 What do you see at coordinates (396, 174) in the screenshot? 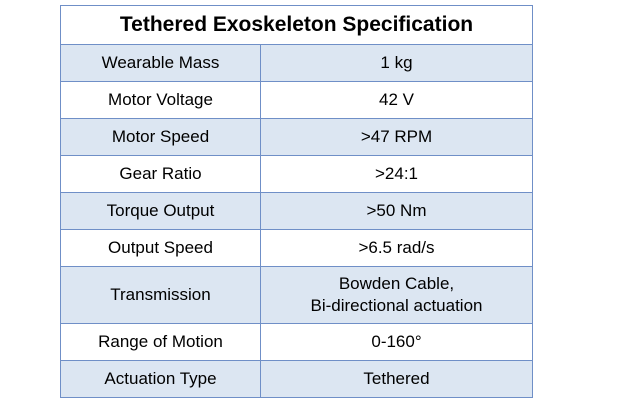
I see `row-value: >24:1` at bounding box center [396, 174].